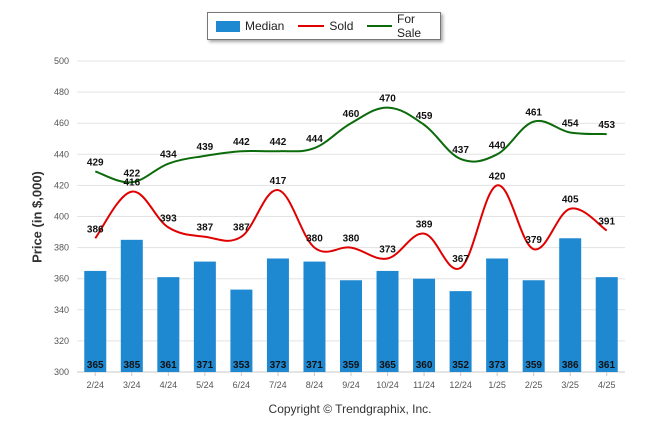 Image resolution: width=646 pixels, height=434 pixels. What do you see at coordinates (228, 26) in the screenshot?
I see `legend-swatch-median` at bounding box center [228, 26].